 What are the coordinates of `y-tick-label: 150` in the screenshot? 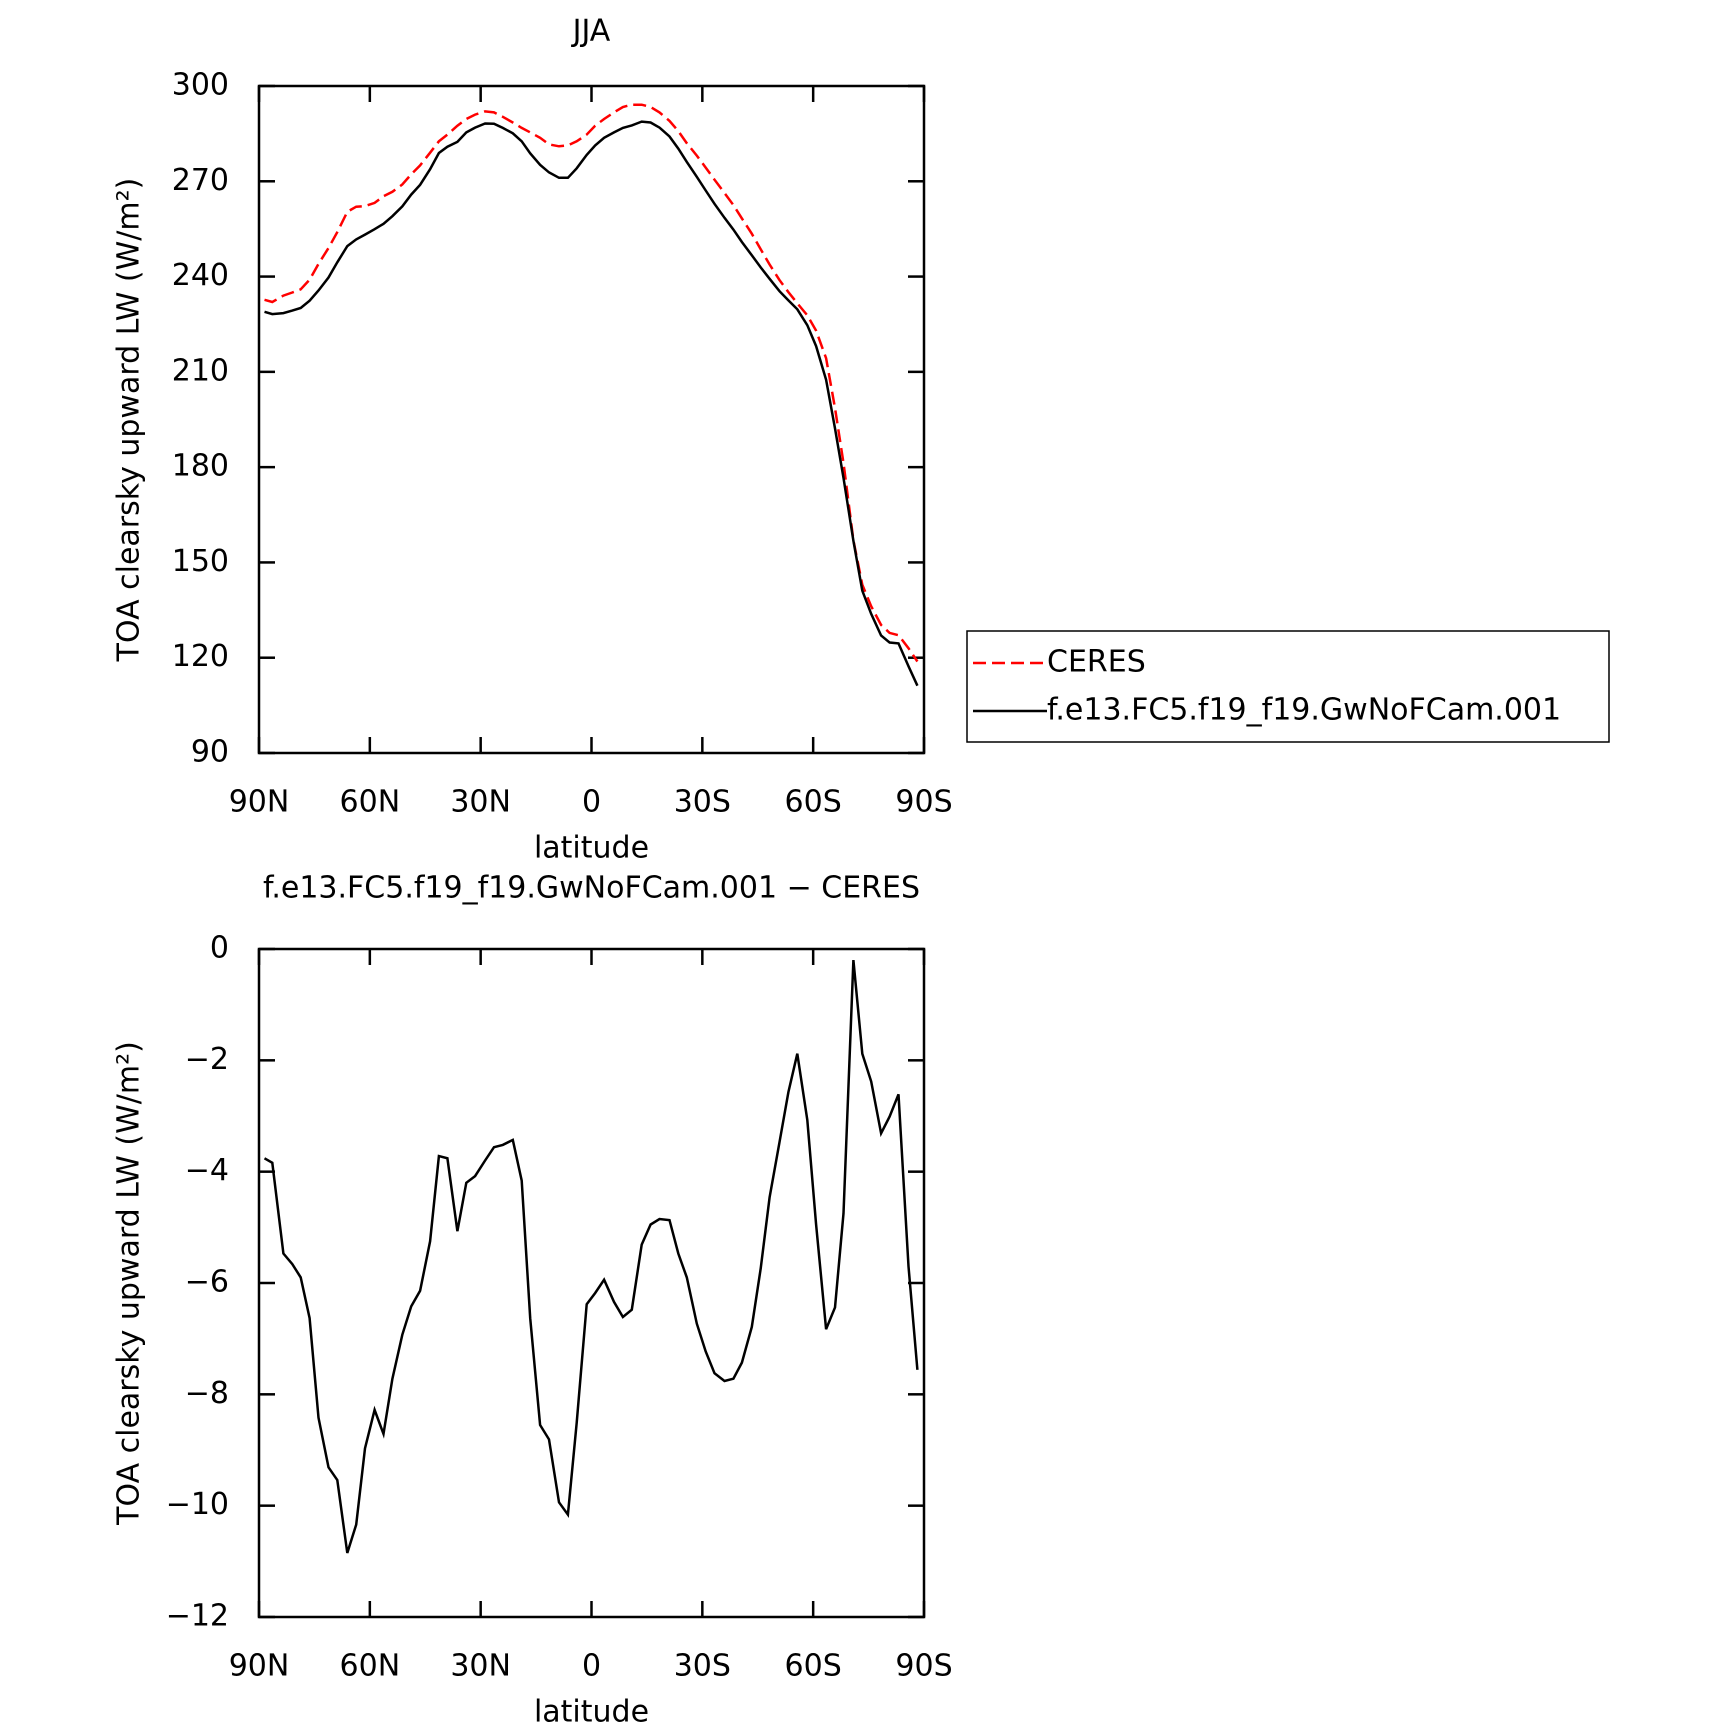 It's located at (200, 561).